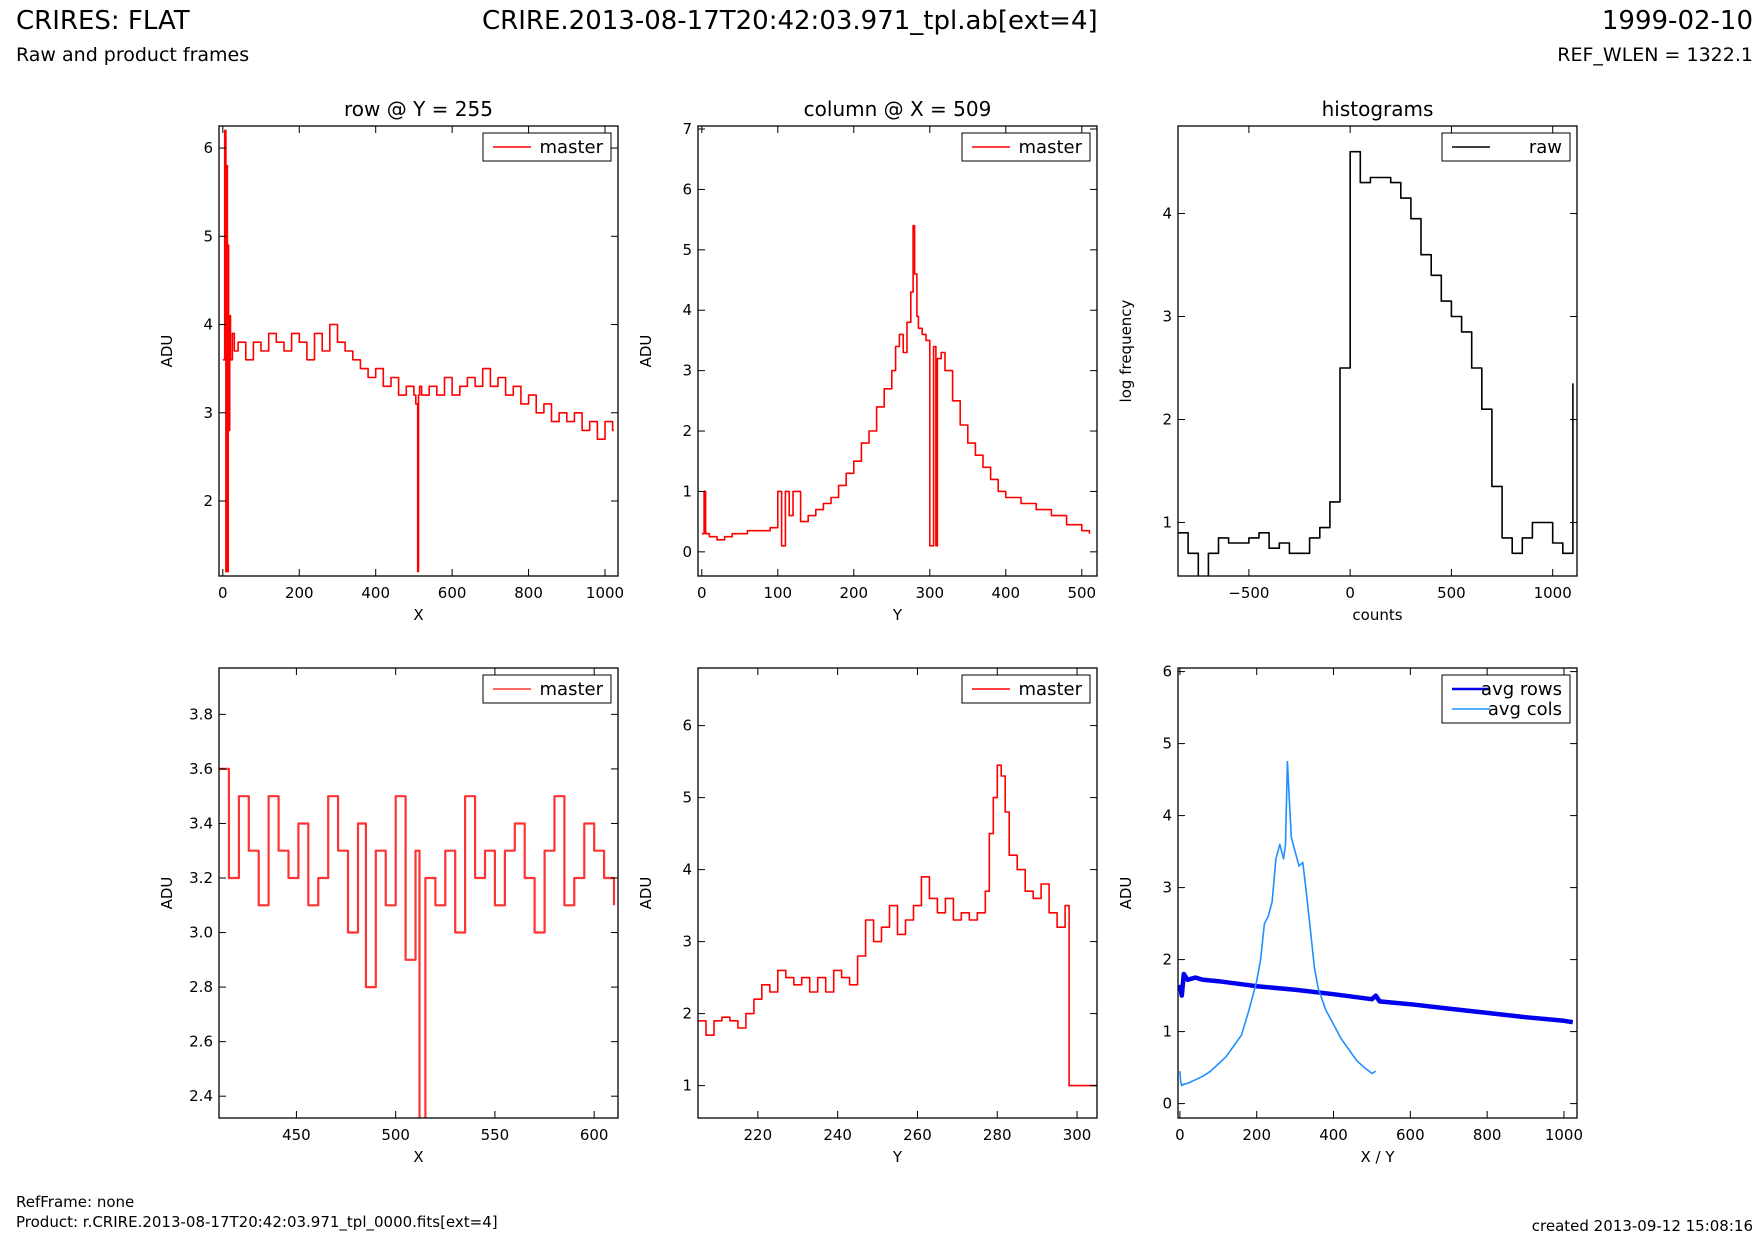 The image size is (1755, 1245). What do you see at coordinates (75, 1202) in the screenshot?
I see `ref-frame-label: RefFrame: none` at bounding box center [75, 1202].